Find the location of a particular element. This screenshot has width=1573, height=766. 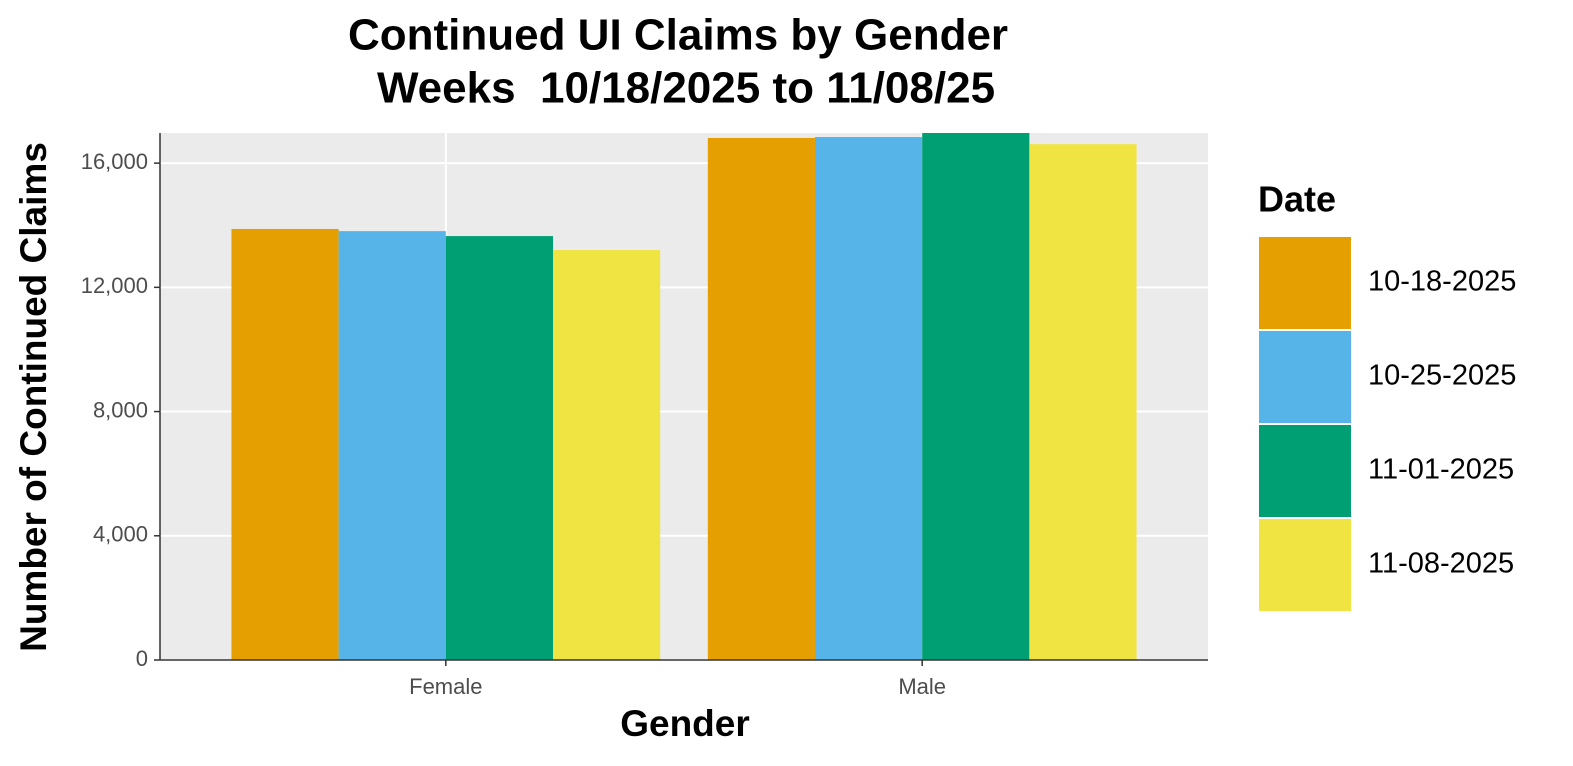

y-tick-label: 4,000 is located at coordinates (120, 534).